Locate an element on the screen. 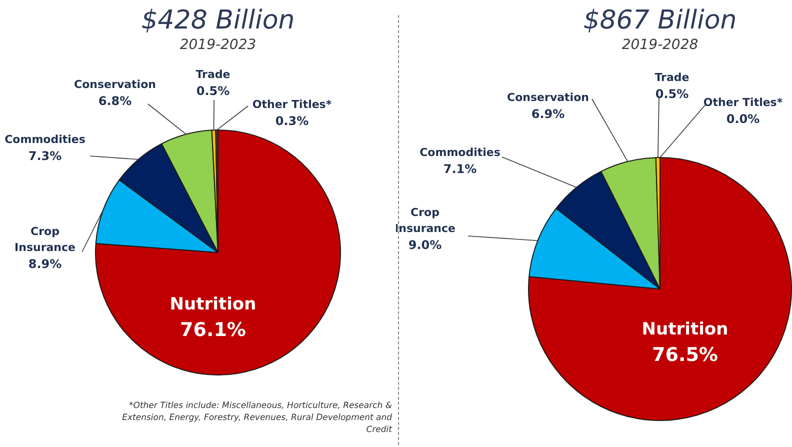  data-label: 9.0% is located at coordinates (425, 245).